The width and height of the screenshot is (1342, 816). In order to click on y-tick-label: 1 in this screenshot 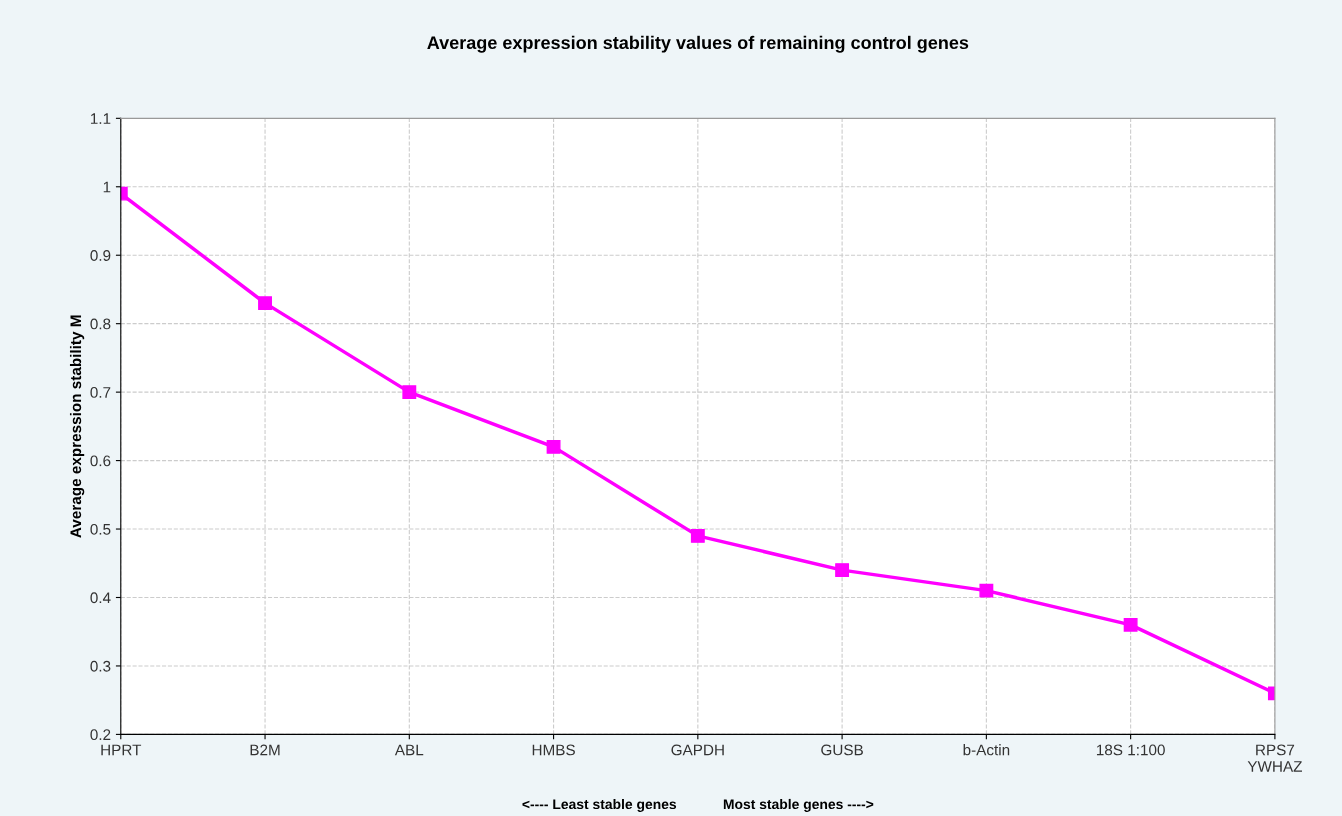, I will do `click(107, 187)`.